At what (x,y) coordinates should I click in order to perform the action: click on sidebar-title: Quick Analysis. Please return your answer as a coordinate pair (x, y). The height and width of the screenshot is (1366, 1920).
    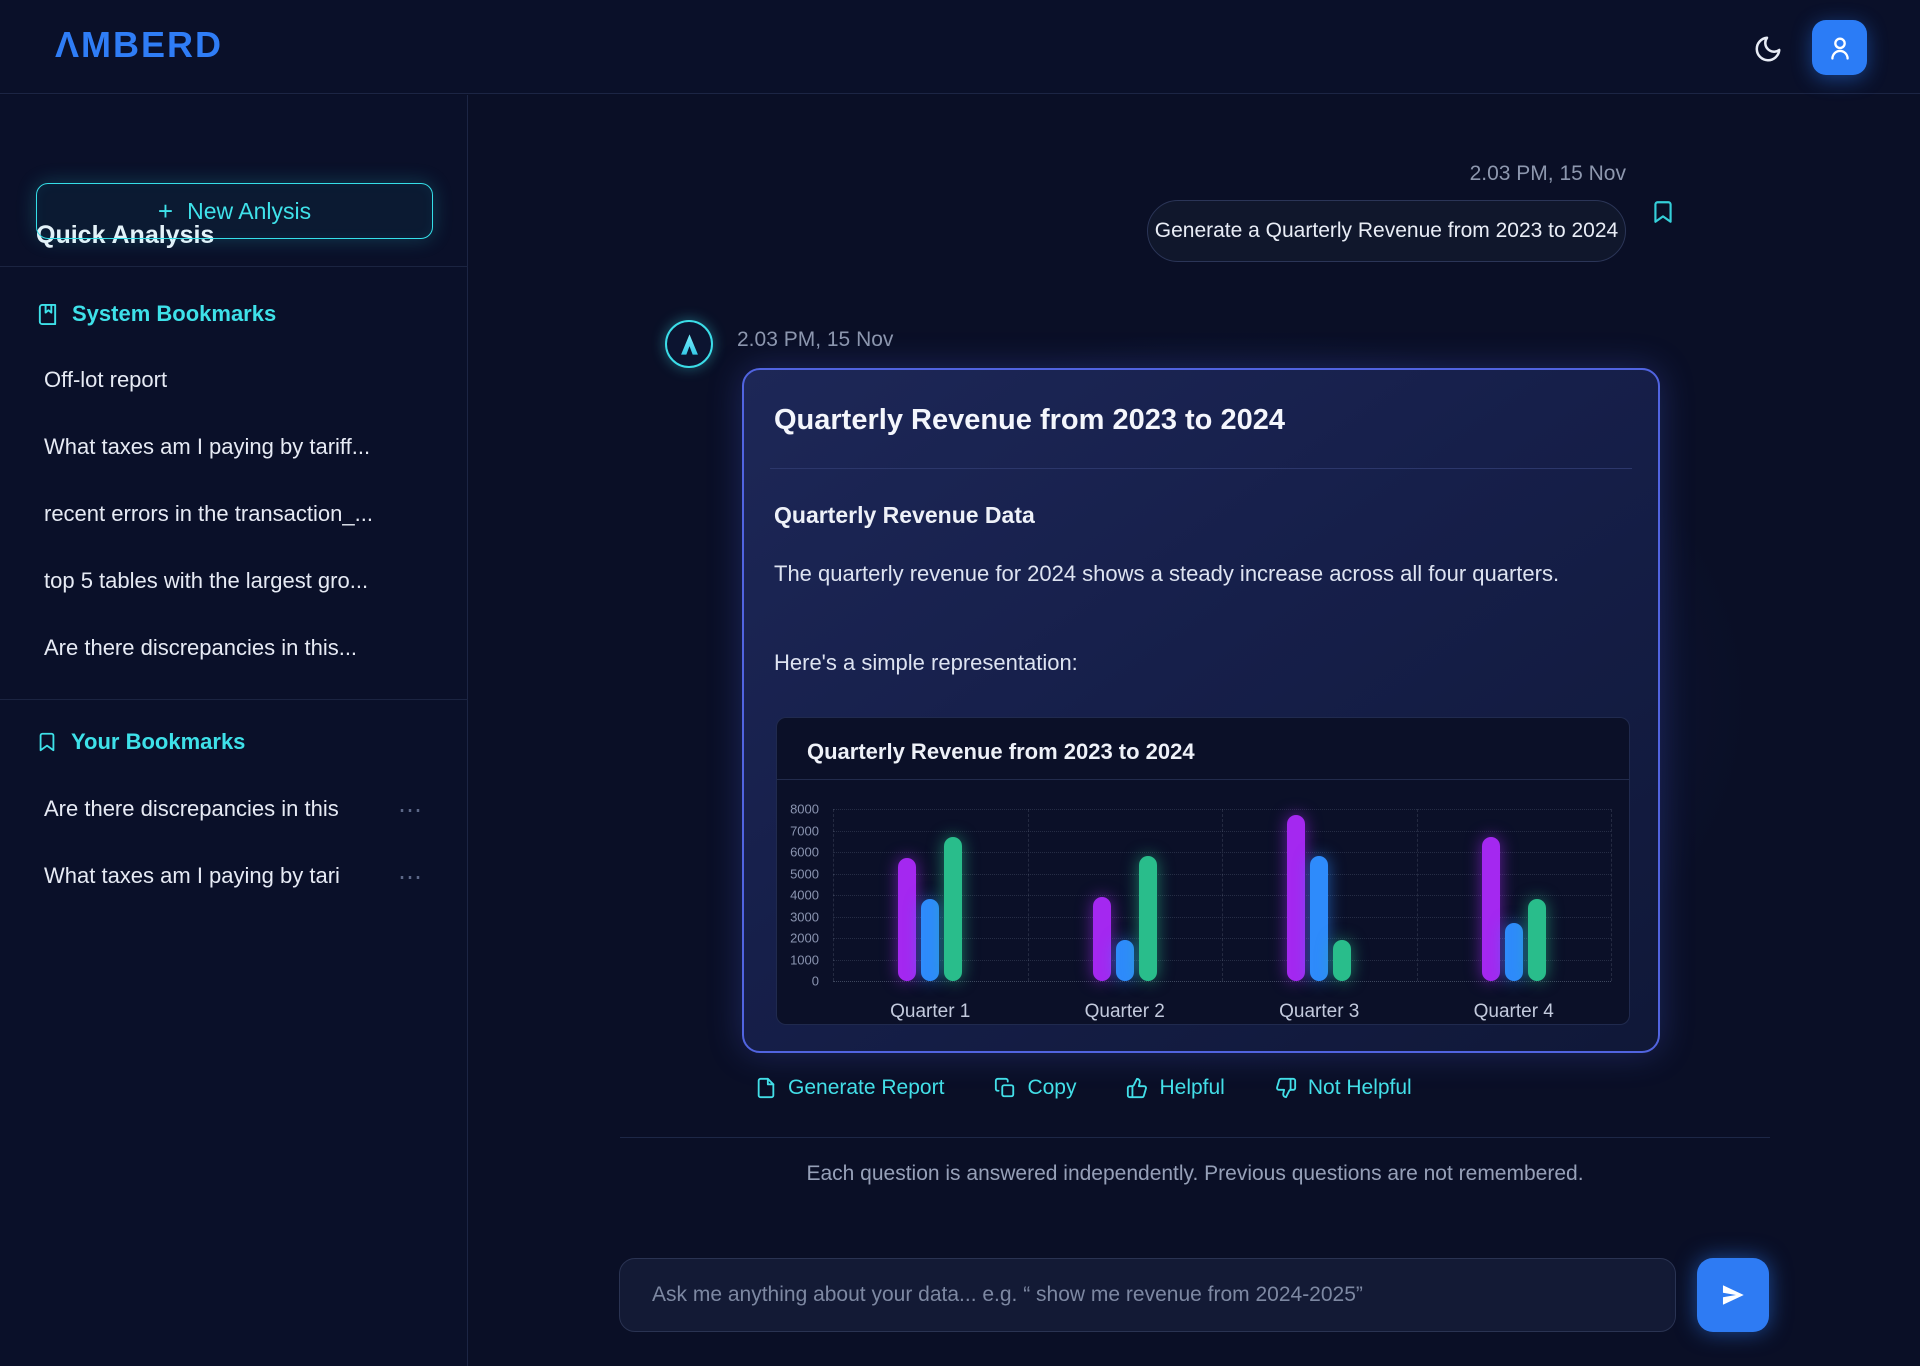
    Looking at the image, I should click on (125, 235).